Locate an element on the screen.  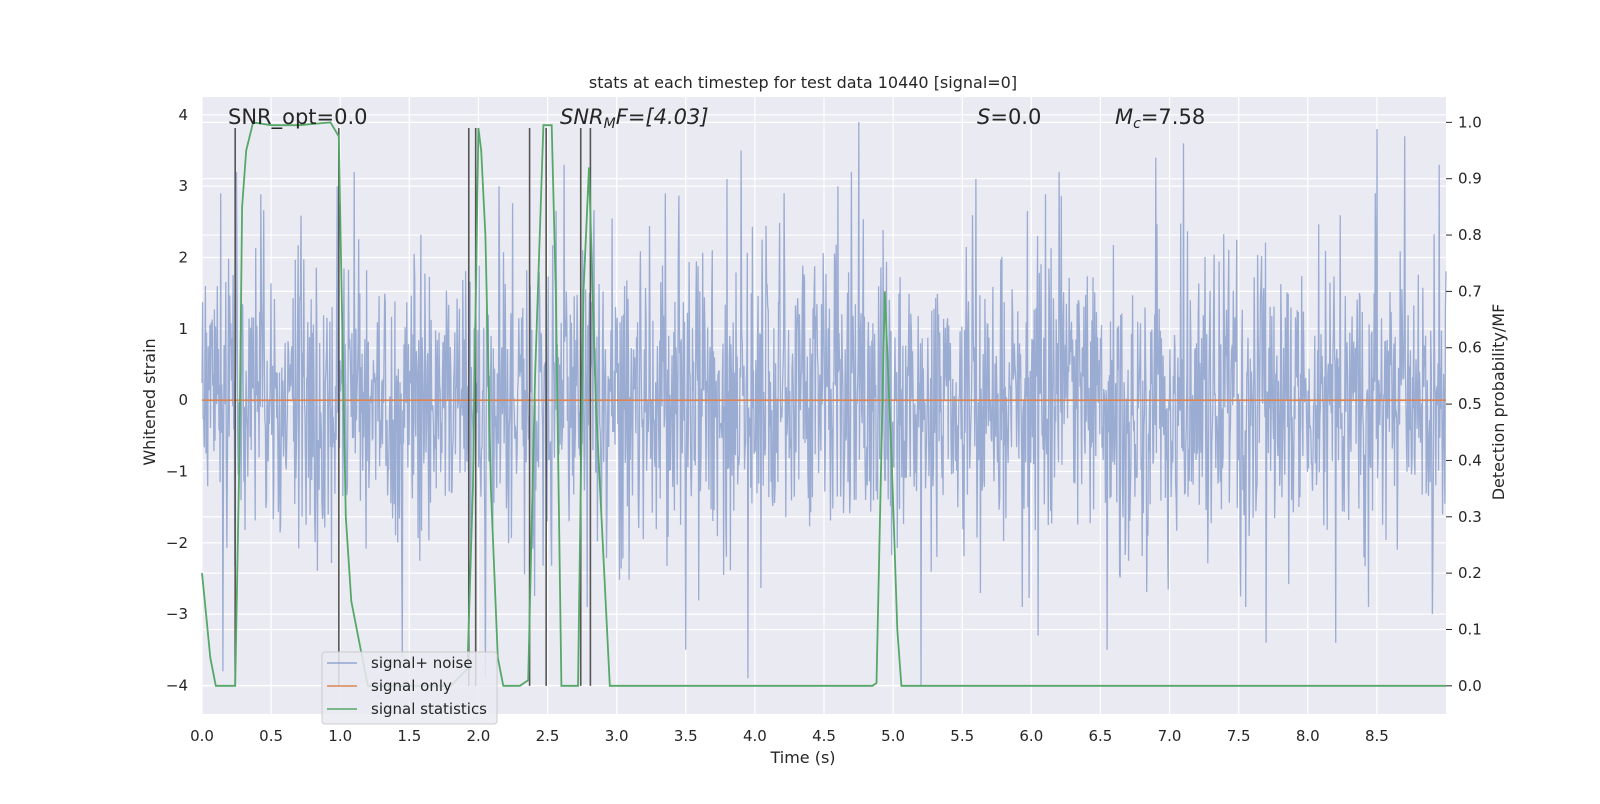
y-right-tick-label: 0.1 is located at coordinates (1470, 629).